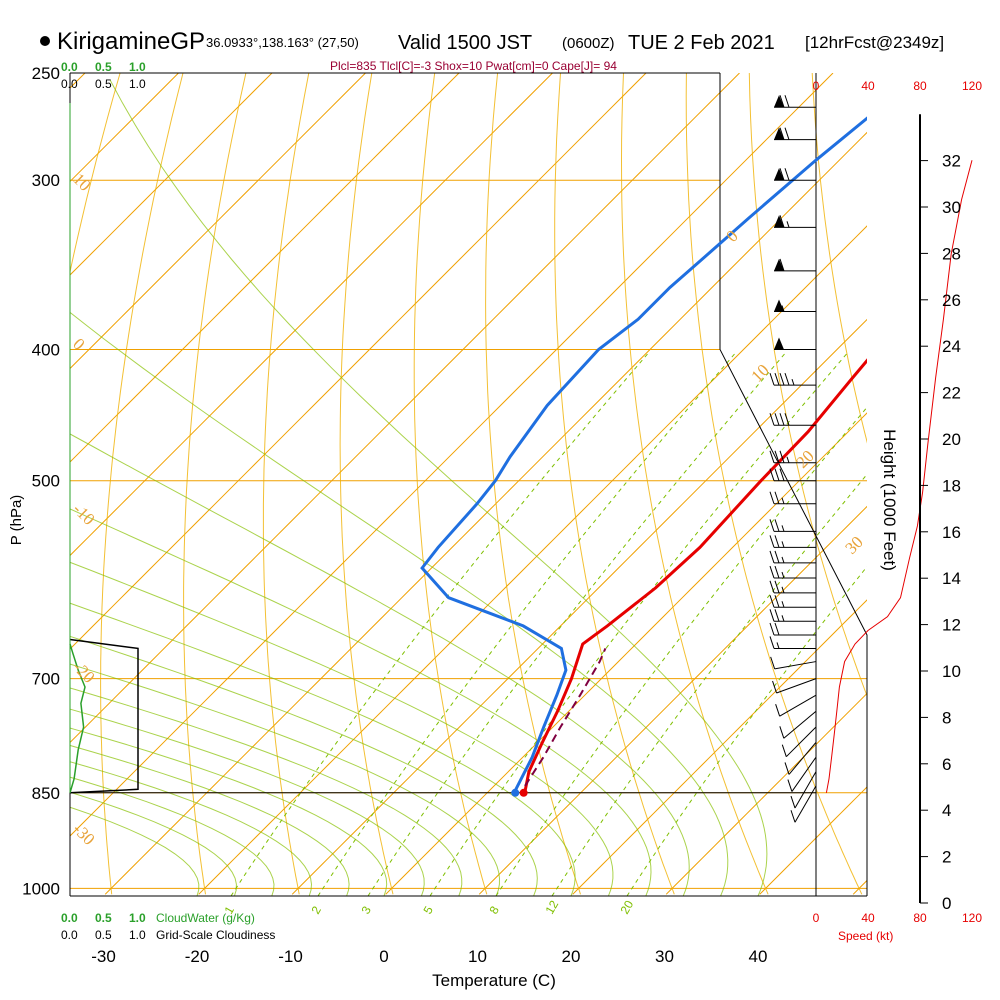 This screenshot has width=1000, height=1000. I want to click on y-axis-title: P (hPa), so click(16, 520).